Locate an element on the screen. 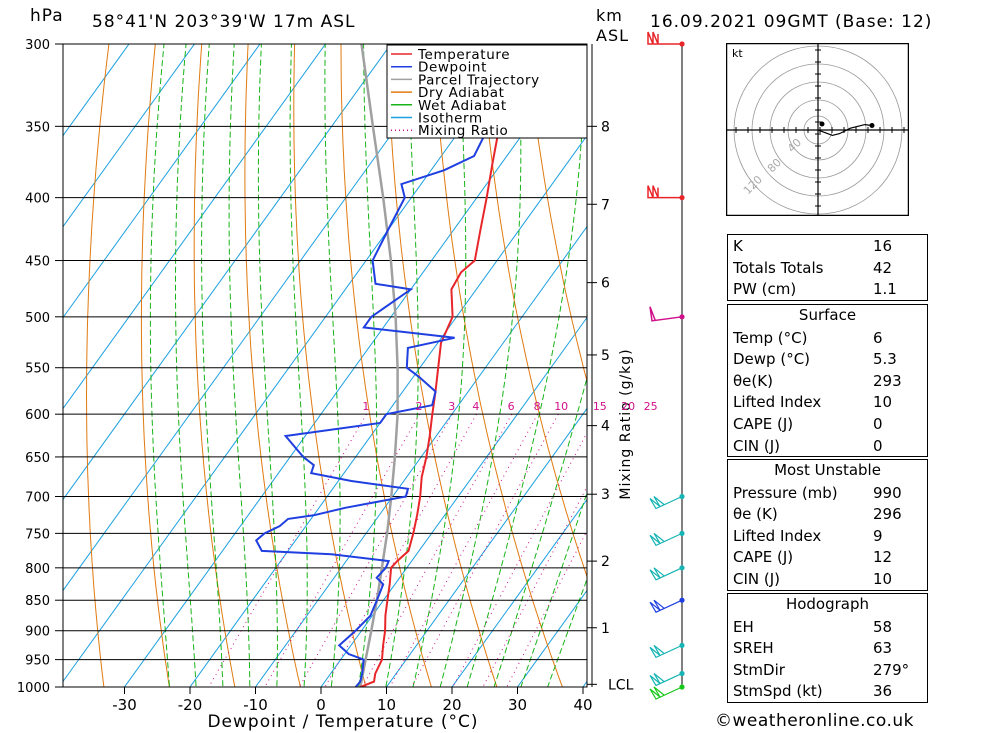 The width and height of the screenshot is (1000, 733). index-key: Totals Totals is located at coordinates (778, 267).